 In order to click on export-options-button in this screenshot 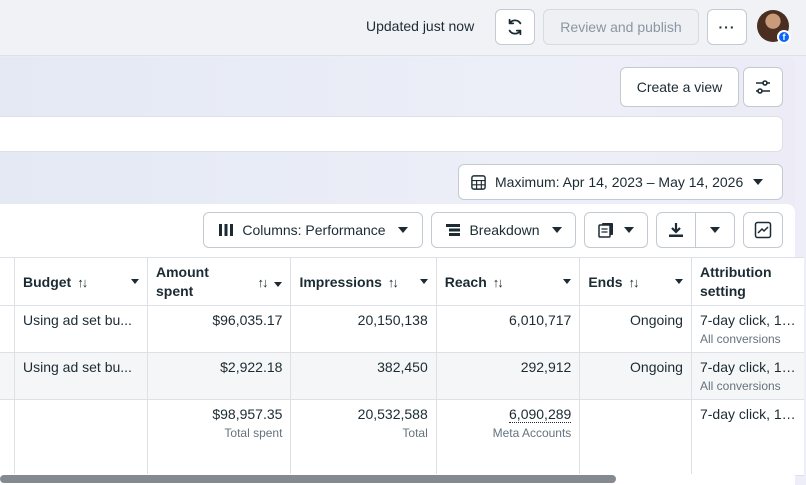, I will do `click(715, 230)`.